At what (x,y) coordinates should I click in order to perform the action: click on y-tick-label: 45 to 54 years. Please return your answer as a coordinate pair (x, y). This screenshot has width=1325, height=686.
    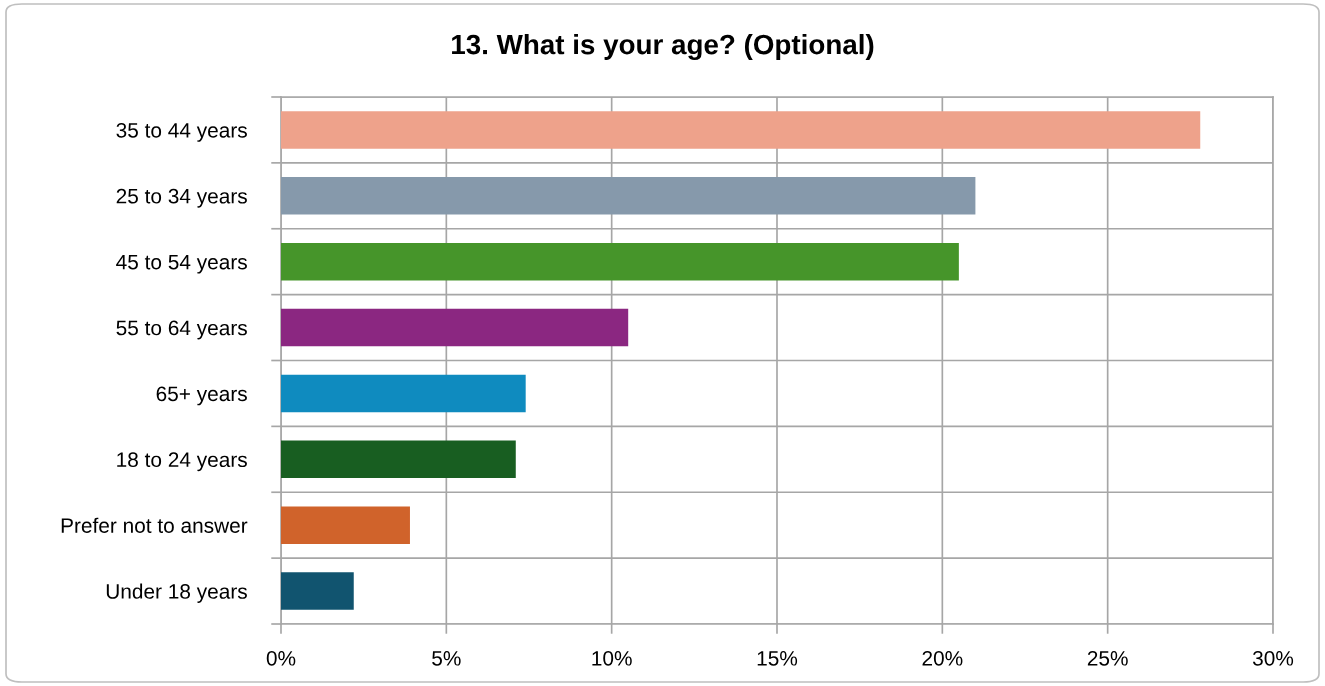
    Looking at the image, I should click on (181, 264).